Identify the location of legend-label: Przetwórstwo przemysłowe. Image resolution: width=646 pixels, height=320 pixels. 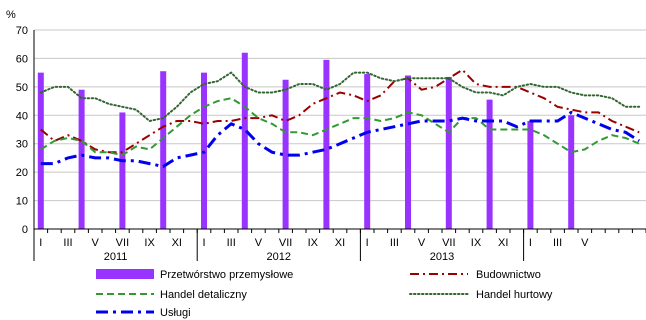
(226, 275).